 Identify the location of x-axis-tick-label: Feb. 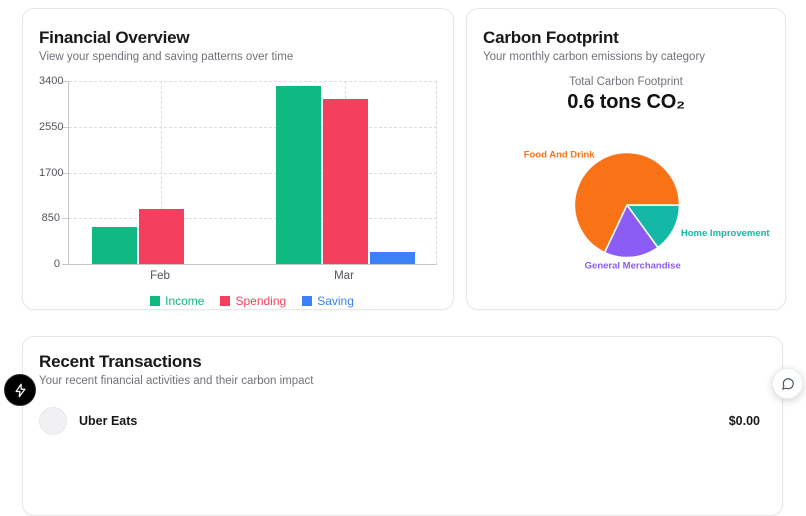
(160, 276).